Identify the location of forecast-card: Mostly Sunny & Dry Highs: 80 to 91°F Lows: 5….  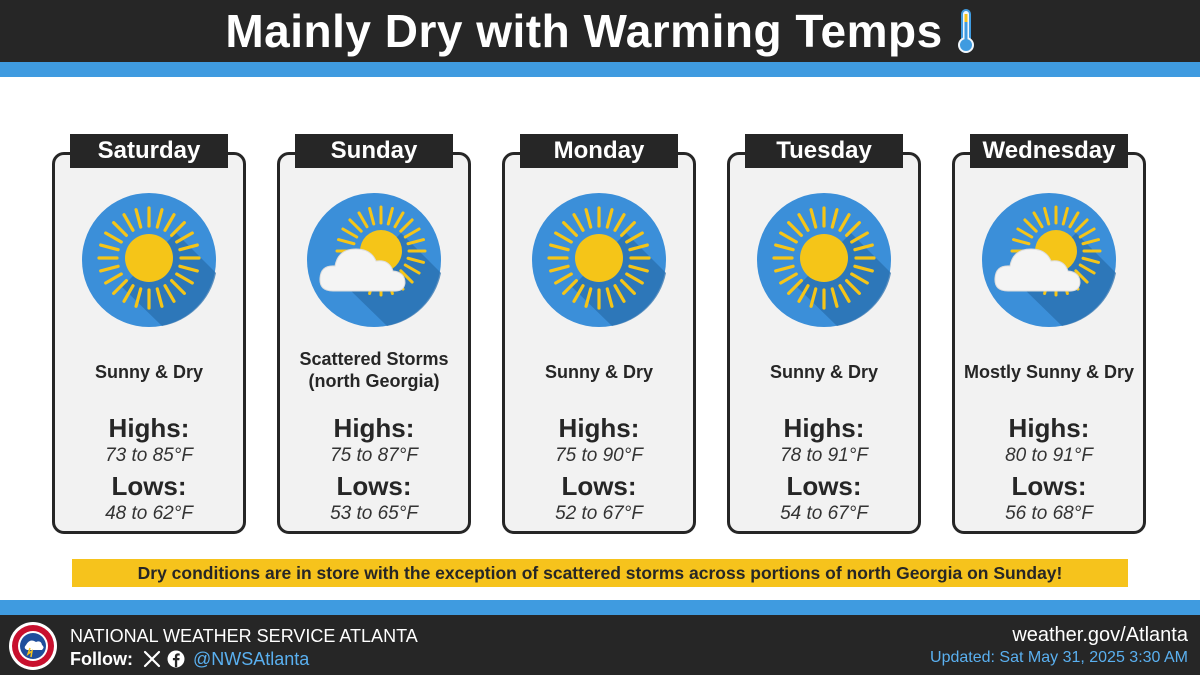
(1049, 343).